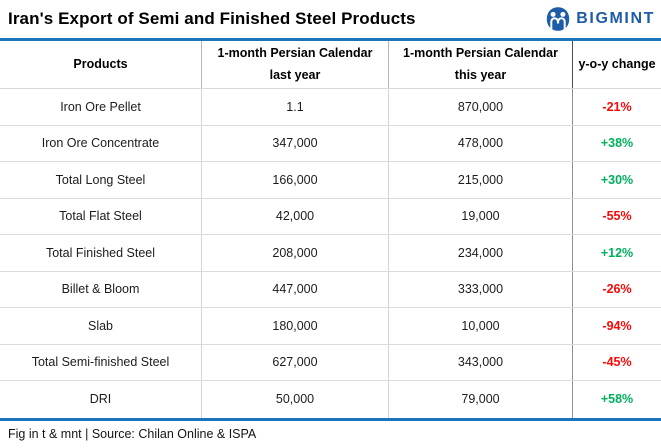  Describe the element at coordinates (294, 180) in the screenshot. I see `last-year-value: 166,000` at that location.